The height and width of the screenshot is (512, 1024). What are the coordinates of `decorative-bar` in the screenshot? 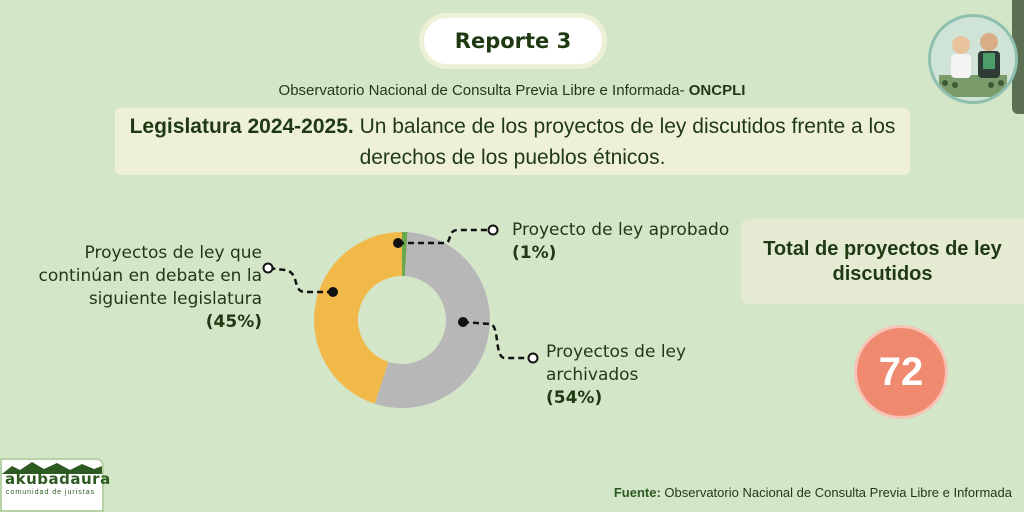 It's located at (1018, 57).